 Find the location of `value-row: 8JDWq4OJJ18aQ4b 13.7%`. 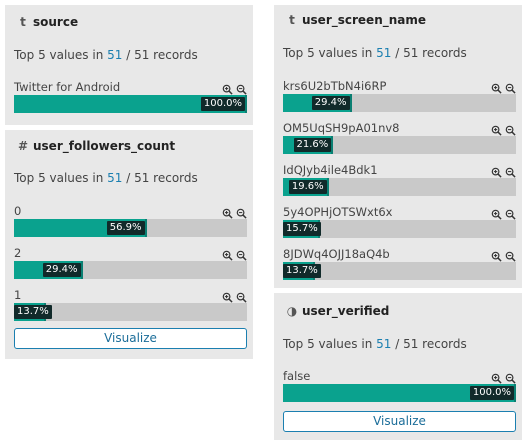

value-row: 8JDWq4OJJ18aQ4b 13.7% is located at coordinates (399, 267).